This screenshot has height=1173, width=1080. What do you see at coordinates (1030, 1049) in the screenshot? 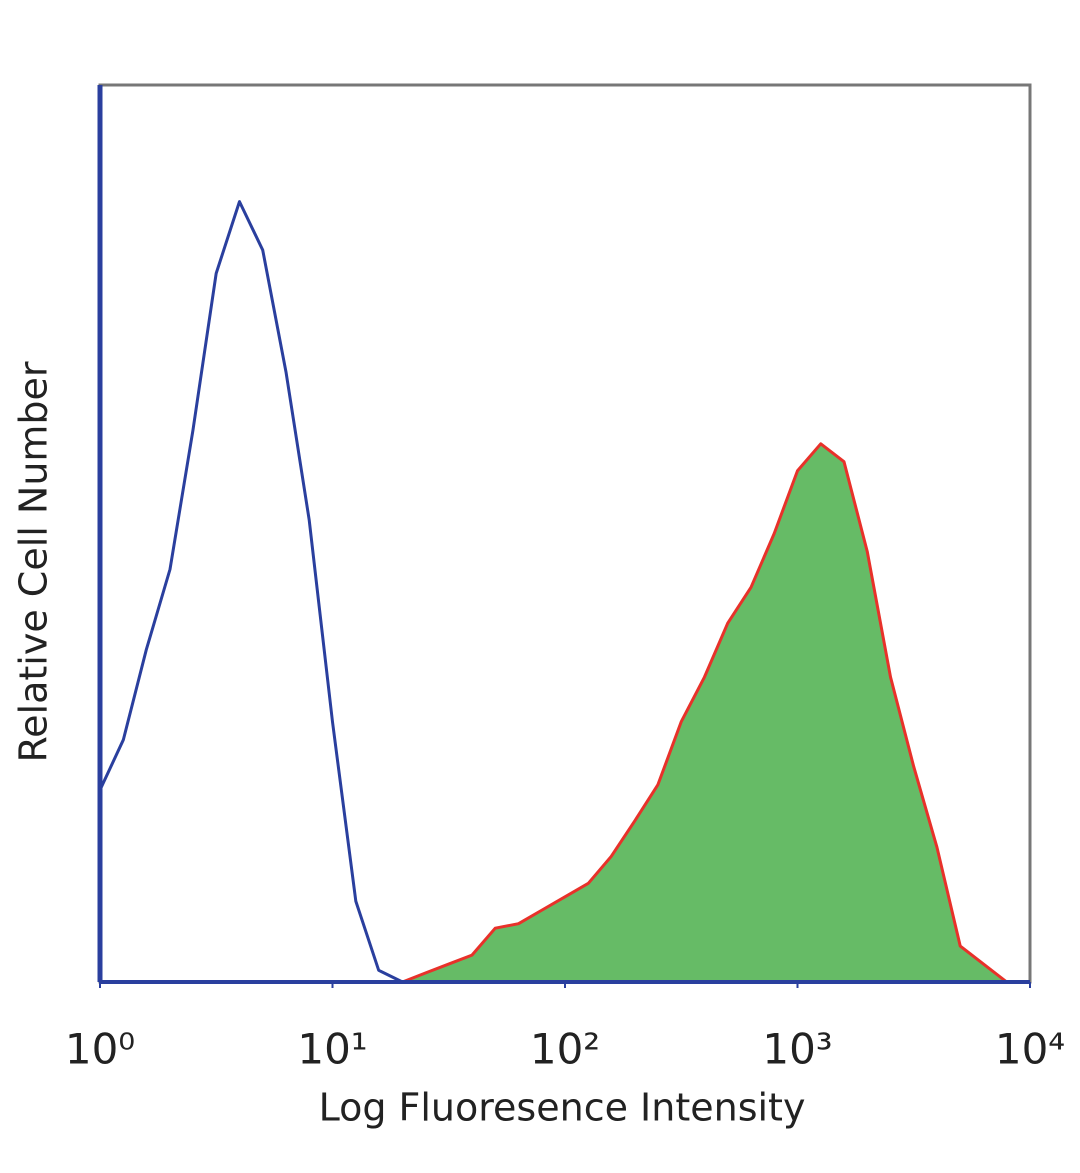
I see `x-tick-label: 10⁴` at bounding box center [1030, 1049].